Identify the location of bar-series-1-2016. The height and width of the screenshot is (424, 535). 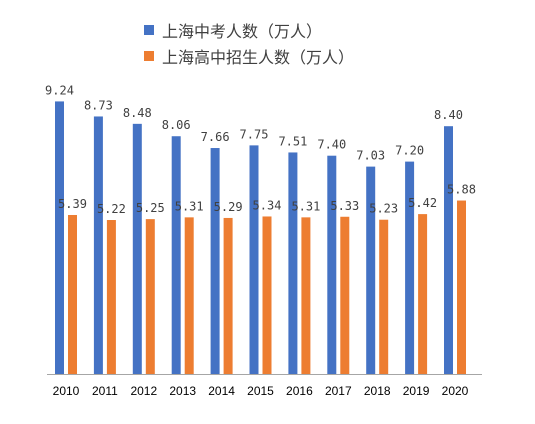
(293, 263).